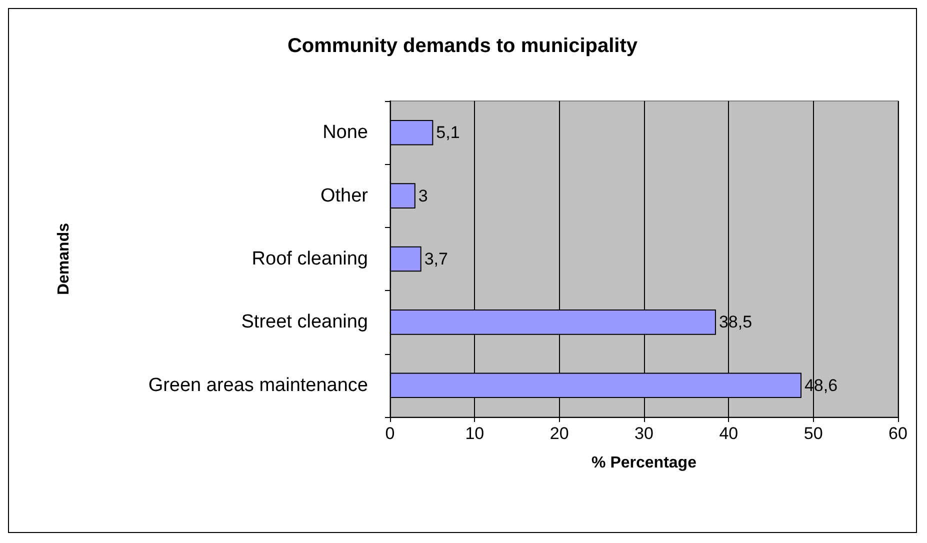 The width and height of the screenshot is (927, 543). Describe the element at coordinates (390, 433) in the screenshot. I see `x-tick-label: 0` at that location.